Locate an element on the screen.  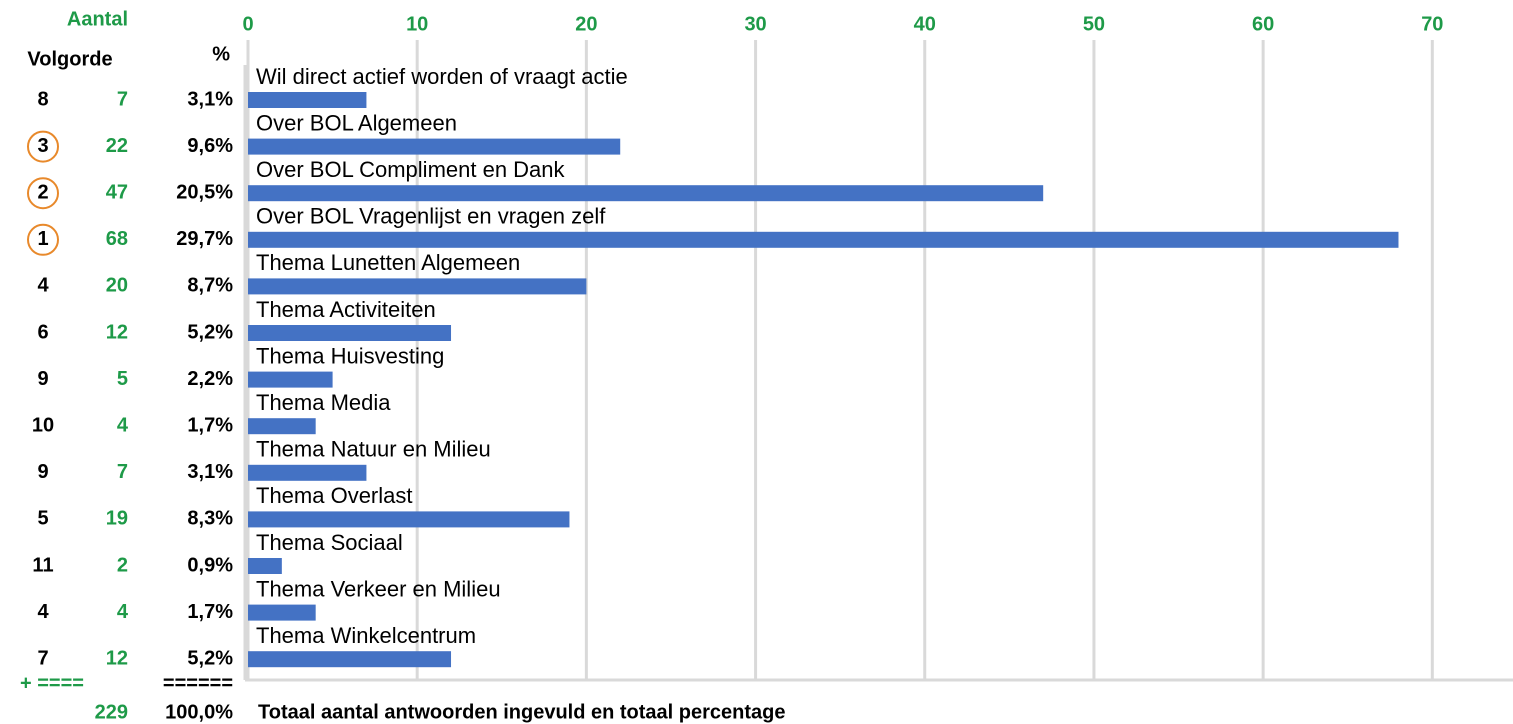
x-tick-label: 0 is located at coordinates (247, 24).